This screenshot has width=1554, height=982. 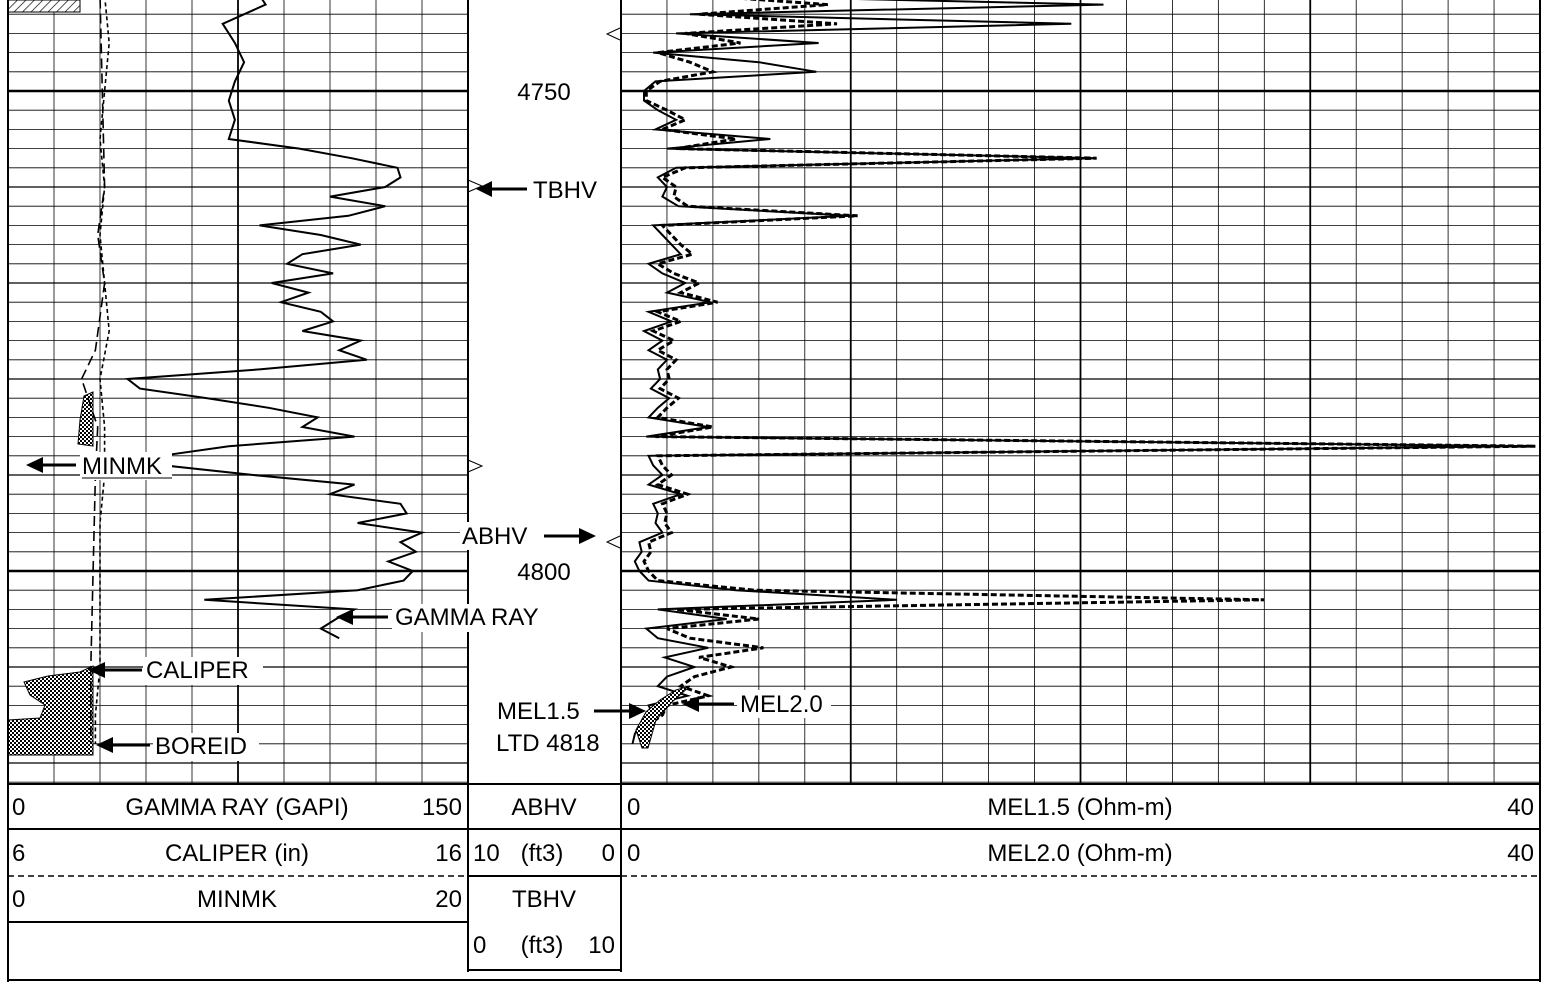 I want to click on gamma-ray-header: GAMMA RAY (GAPI), so click(x=236, y=807).